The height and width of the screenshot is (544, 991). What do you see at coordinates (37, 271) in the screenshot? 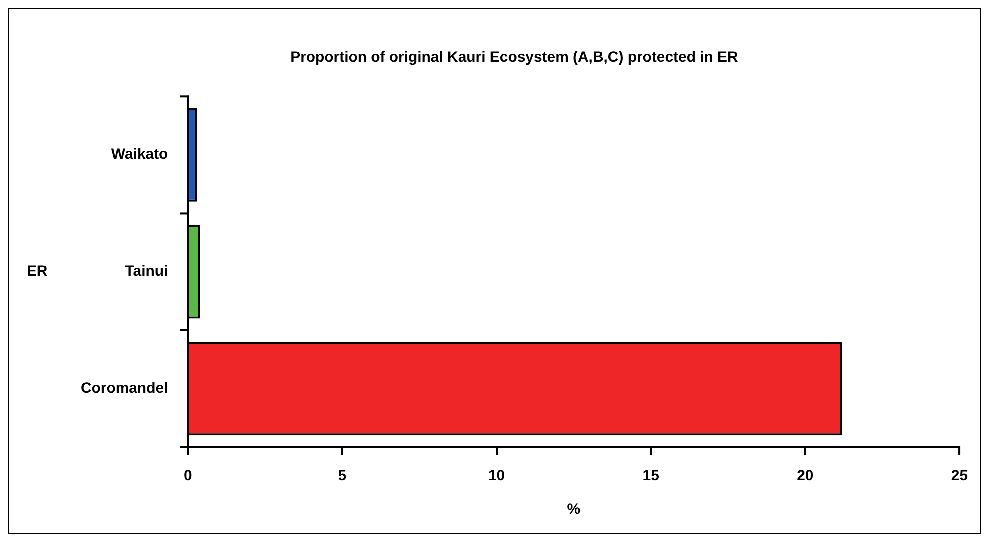
I see `y-axis-title: ER` at bounding box center [37, 271].